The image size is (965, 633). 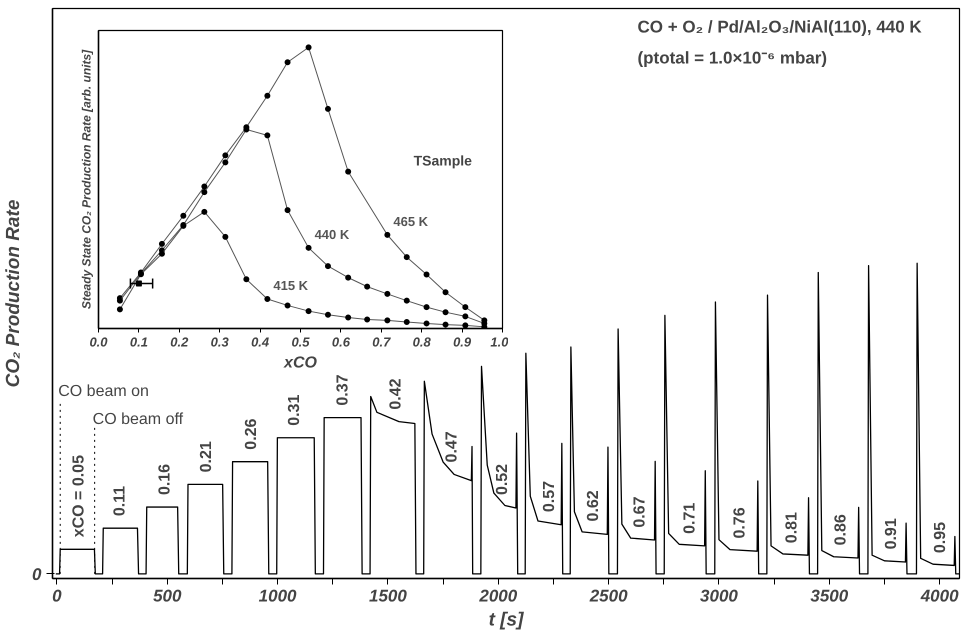 I want to click on annotation: 0.52, so click(x=502, y=480).